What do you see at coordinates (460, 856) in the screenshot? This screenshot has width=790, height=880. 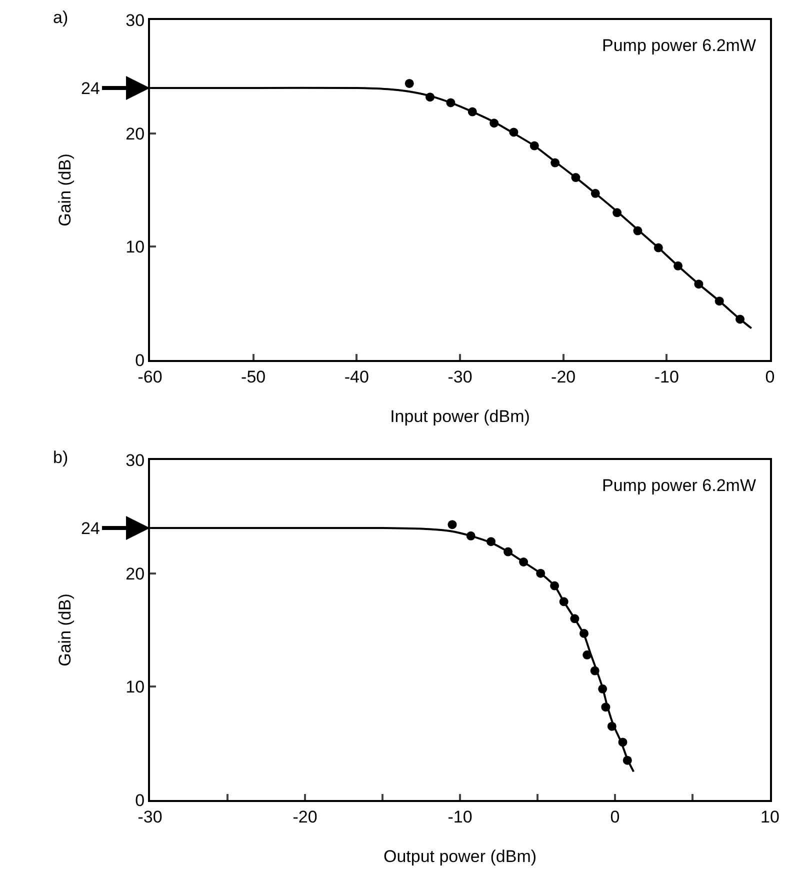 I see `x-axis-title: Output power (dBm)` at bounding box center [460, 856].